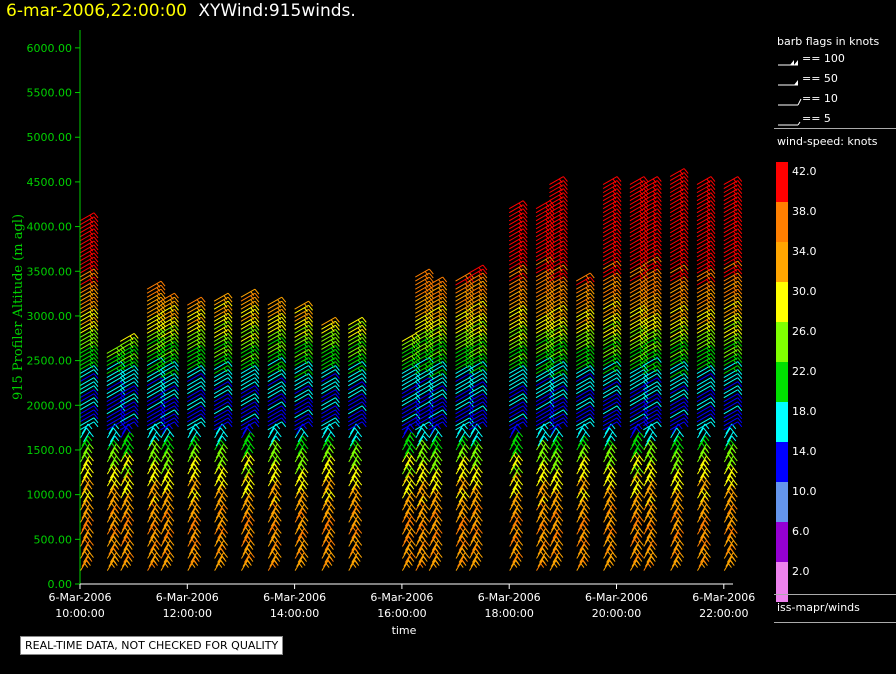  What do you see at coordinates (820, 98) in the screenshot?
I see `barb-legend-label: == 10` at bounding box center [820, 98].